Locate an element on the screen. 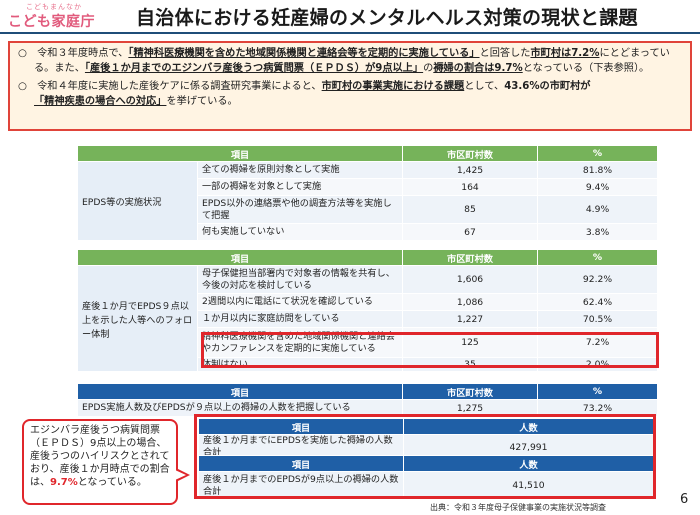 The height and width of the screenshot is (515, 700). row-count: 1,425 is located at coordinates (470, 170).